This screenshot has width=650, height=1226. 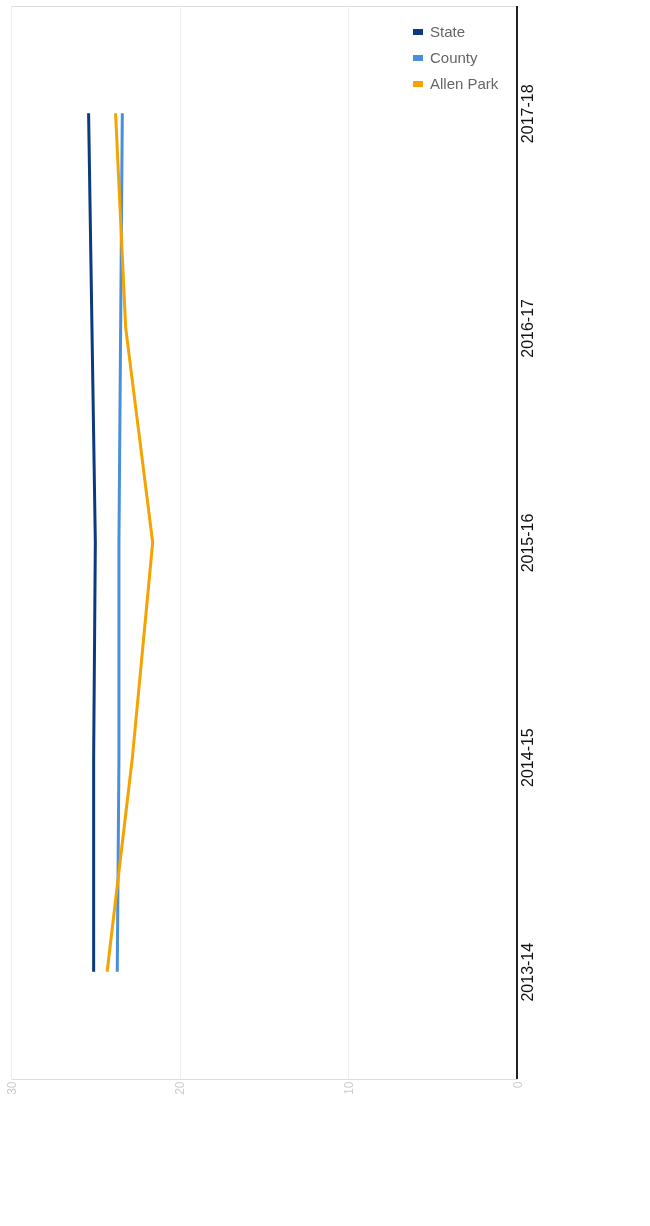 What do you see at coordinates (527, 328) in the screenshot?
I see `y-tick-label: 2016-17` at bounding box center [527, 328].